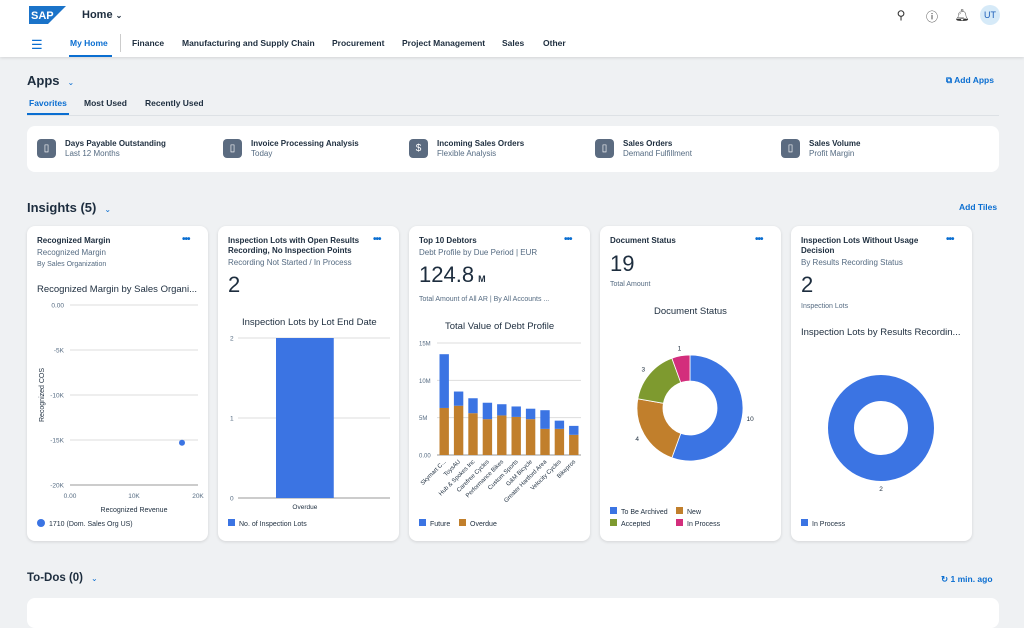  What do you see at coordinates (967, 579) in the screenshot?
I see `refresh-button: ↻ 1 min. ago` at bounding box center [967, 579].